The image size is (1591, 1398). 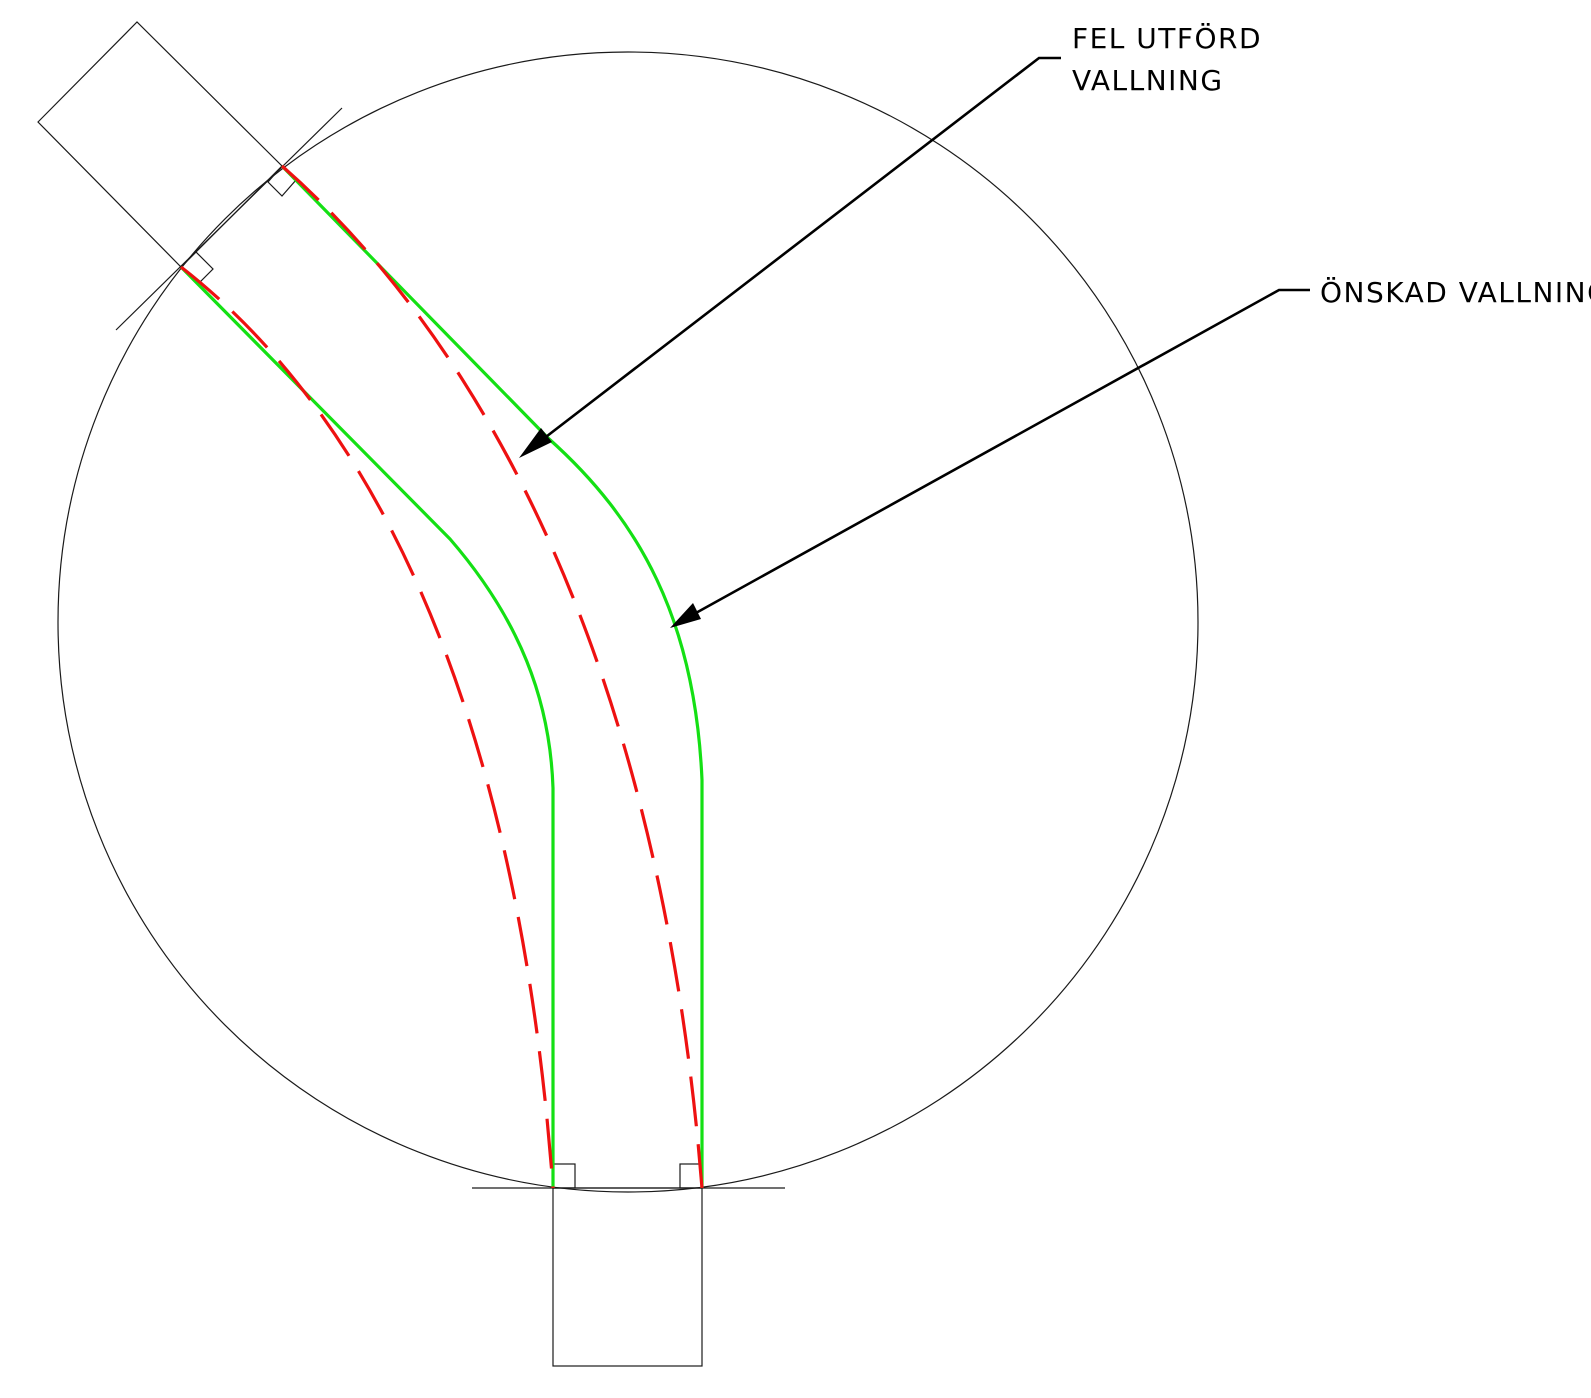 I want to click on wrong-leader-line, so click(x=792, y=255).